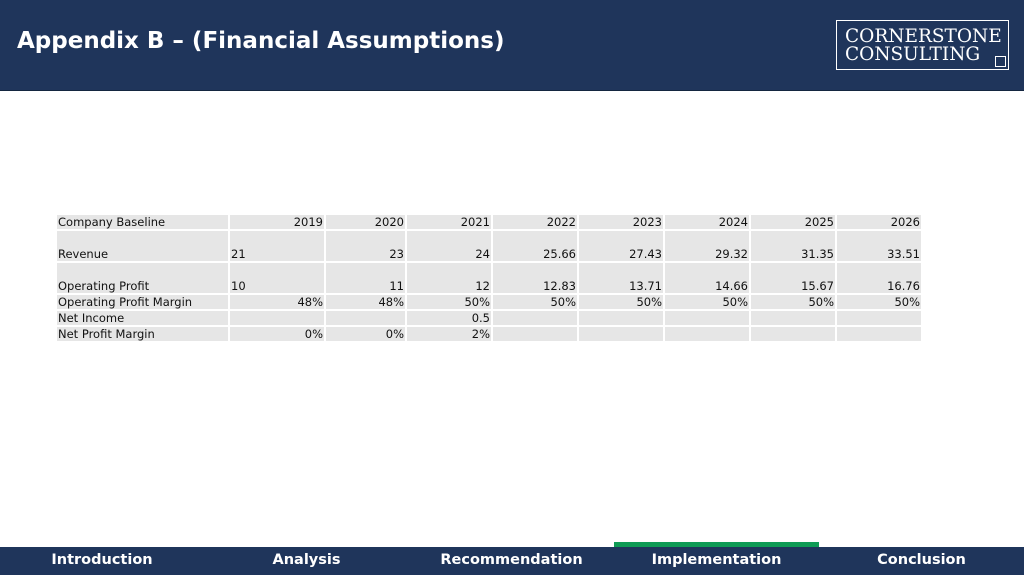 The image size is (1024, 575). What do you see at coordinates (793, 246) in the screenshot?
I see `table-cell: 31.35` at bounding box center [793, 246].